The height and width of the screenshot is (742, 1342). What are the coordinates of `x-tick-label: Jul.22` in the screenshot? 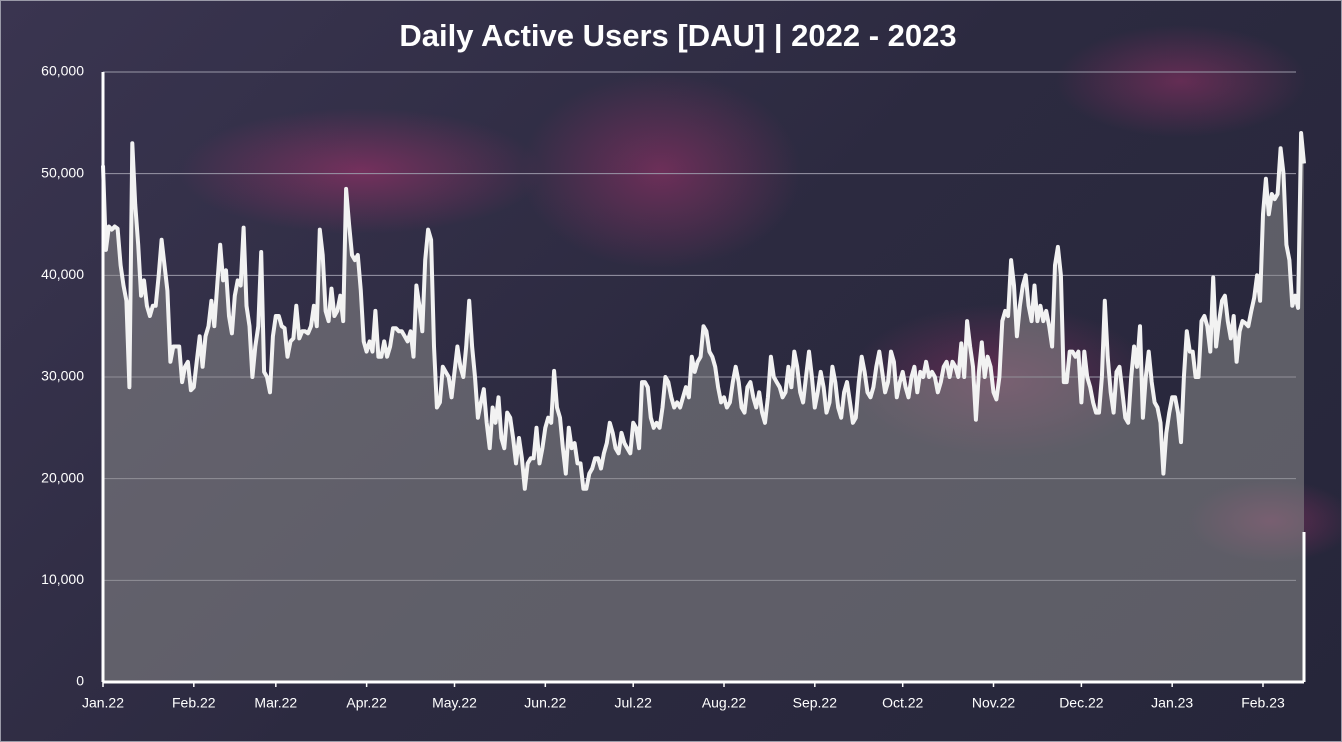 It's located at (634, 703).